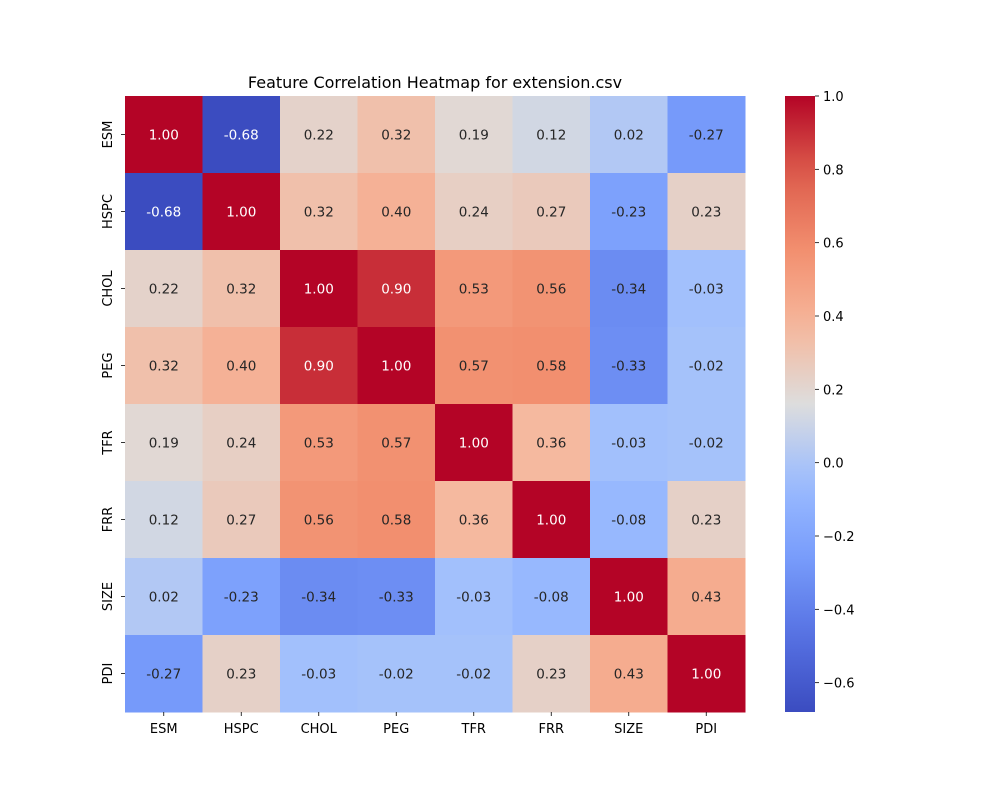 This screenshot has height=800, width=1000. What do you see at coordinates (241, 521) in the screenshot?
I see `cell-annotation-5-1: 0.27` at bounding box center [241, 521].